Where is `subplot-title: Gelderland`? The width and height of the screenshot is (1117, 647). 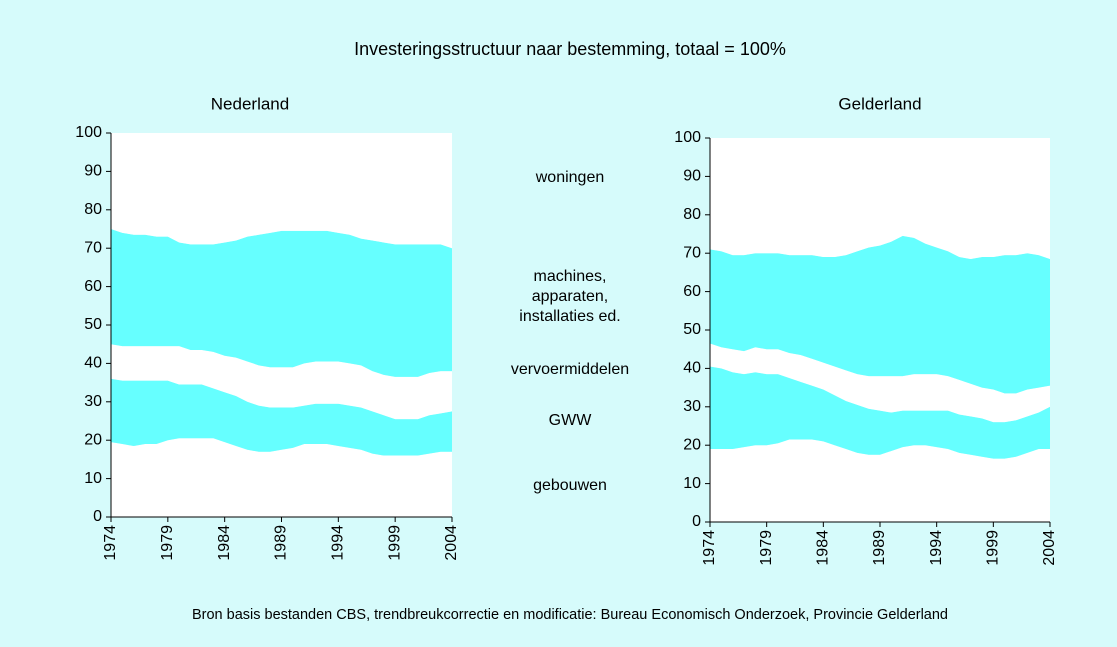 subplot-title: Gelderland is located at coordinates (879, 103).